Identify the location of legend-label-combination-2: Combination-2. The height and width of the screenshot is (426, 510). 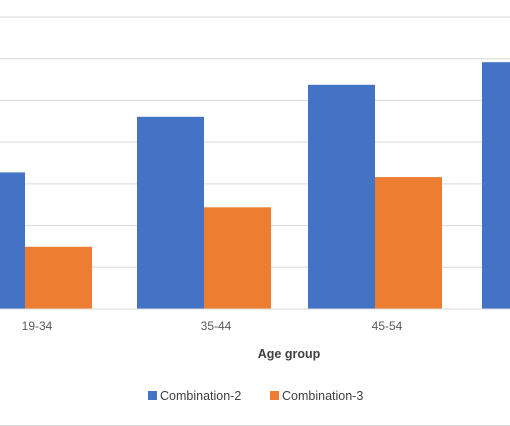
(200, 396).